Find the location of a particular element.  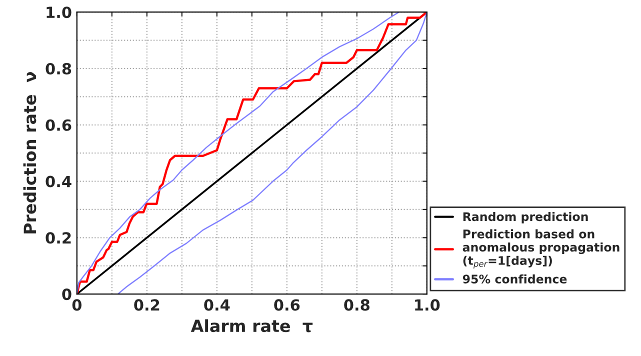

x-tick-label: 0.8 is located at coordinates (357, 305).